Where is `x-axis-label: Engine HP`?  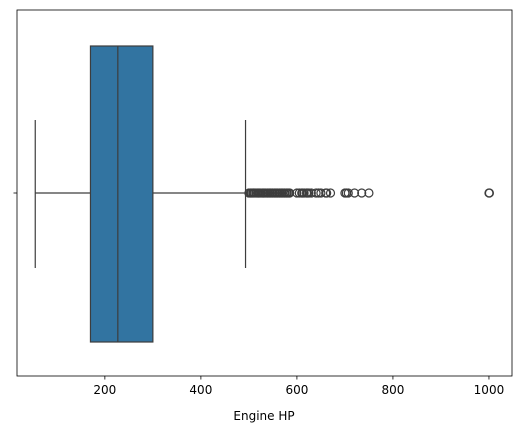 x-axis-label: Engine HP is located at coordinates (263, 416).